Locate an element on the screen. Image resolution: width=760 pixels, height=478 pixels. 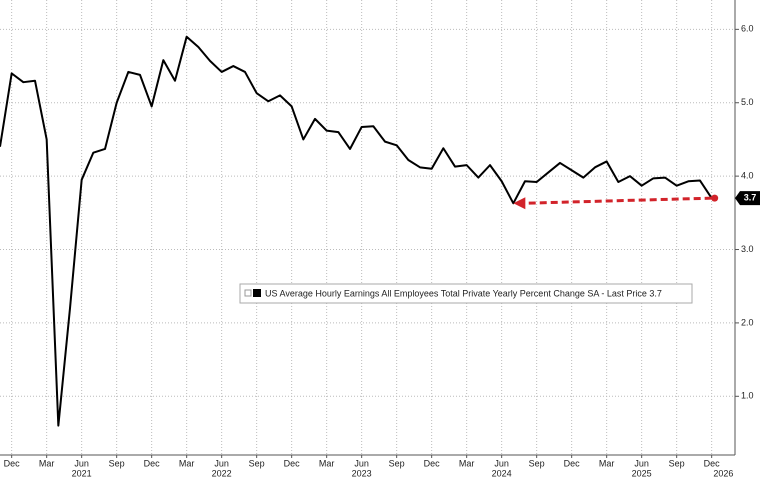
y-tick-label: 4.0 is located at coordinates (747, 176).